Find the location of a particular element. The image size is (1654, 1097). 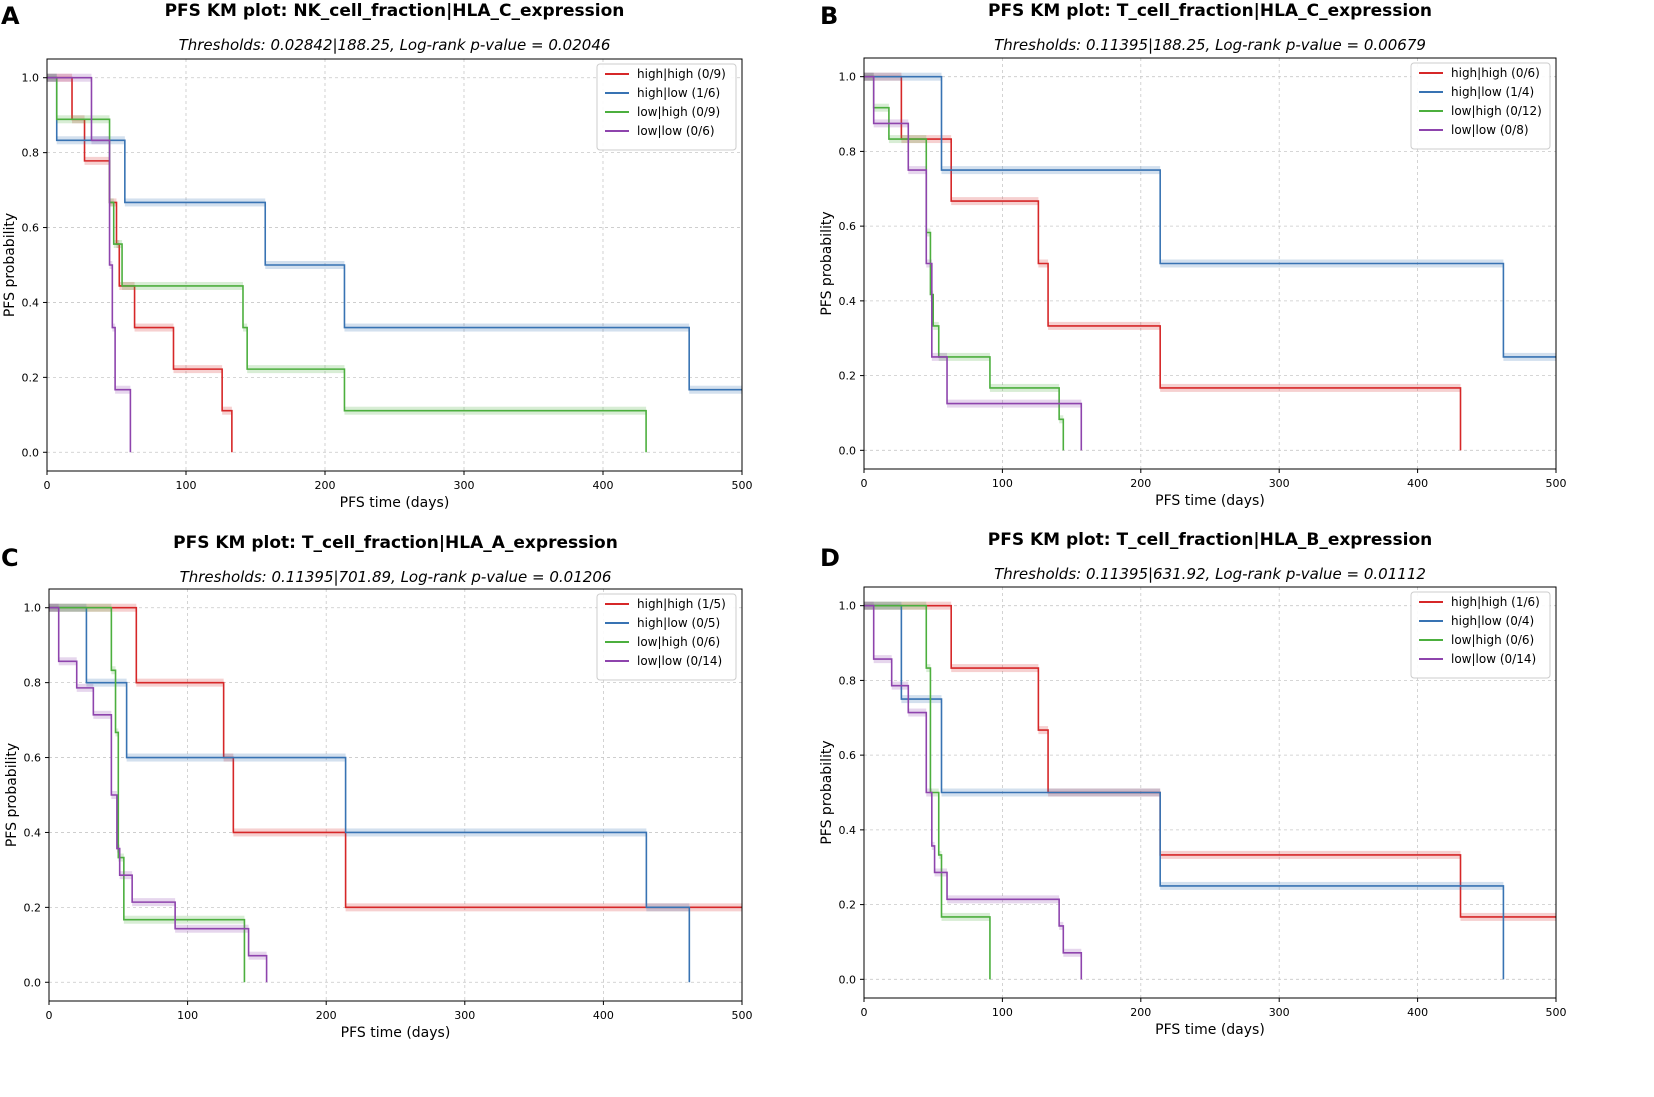

legend-entry: low|low (0/8) is located at coordinates (1490, 130).